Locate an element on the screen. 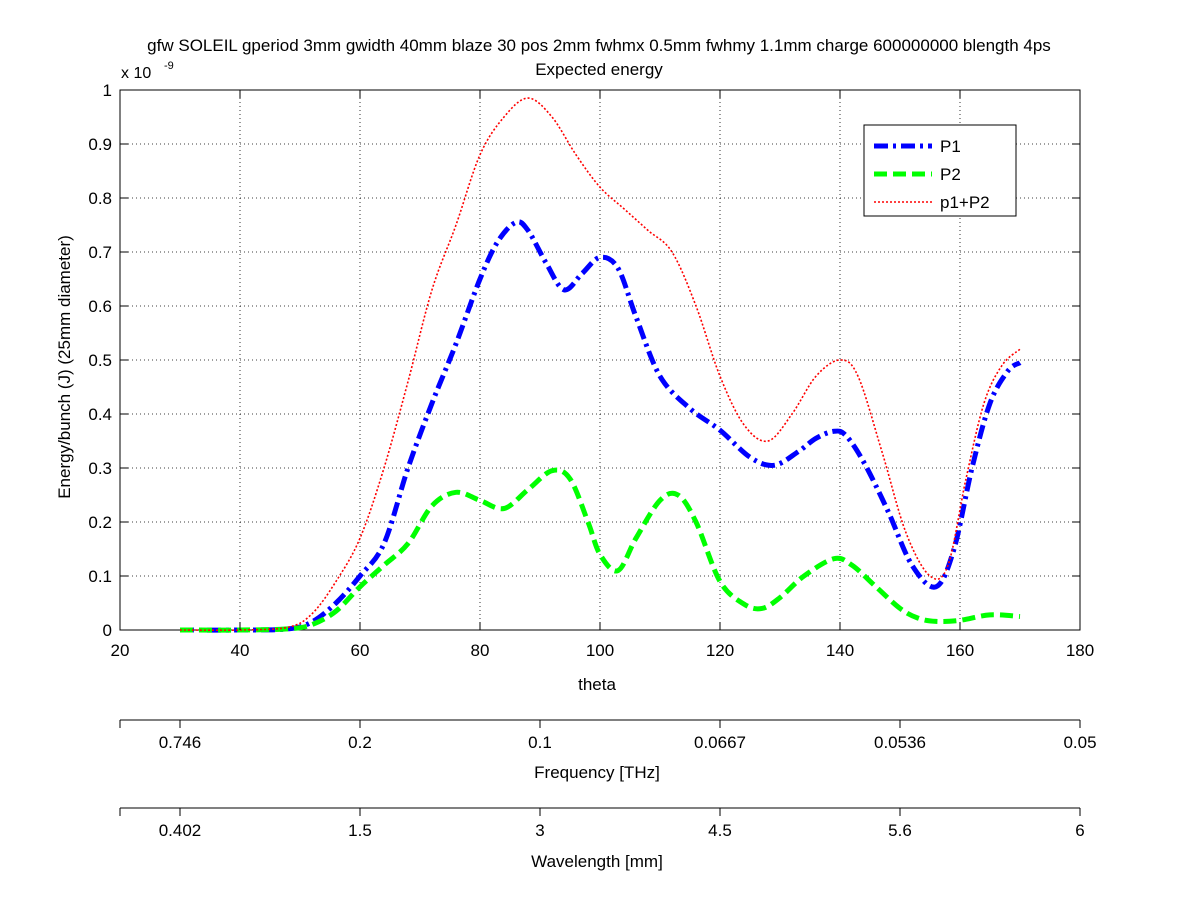 This screenshot has width=1200, height=901. chart-subtitle: Expected energy is located at coordinates (599, 69).